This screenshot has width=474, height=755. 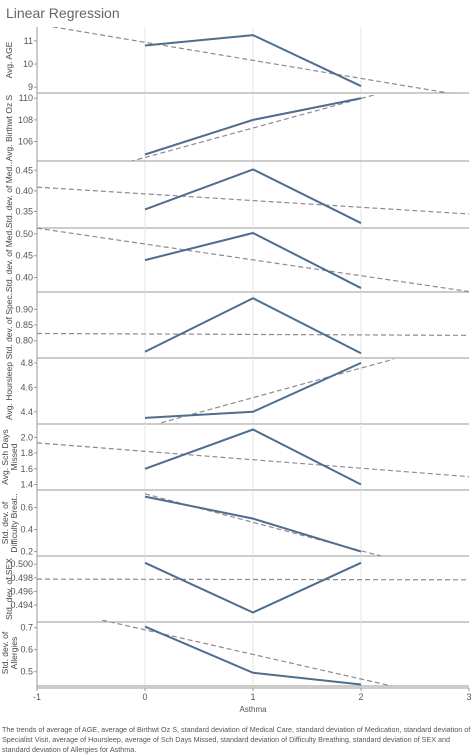 What do you see at coordinates (30, 87) in the screenshot?
I see `y-tick-label: 9` at bounding box center [30, 87].